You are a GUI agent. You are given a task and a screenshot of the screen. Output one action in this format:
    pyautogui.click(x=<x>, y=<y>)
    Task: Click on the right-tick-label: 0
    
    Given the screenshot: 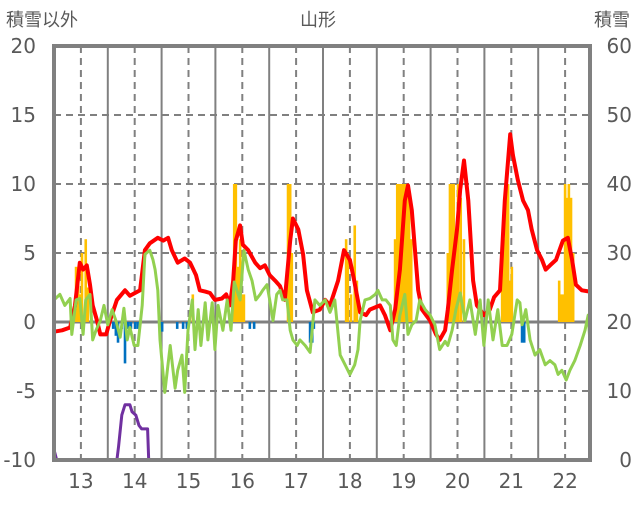 What is the action you would take?
    pyautogui.click(x=625, y=460)
    